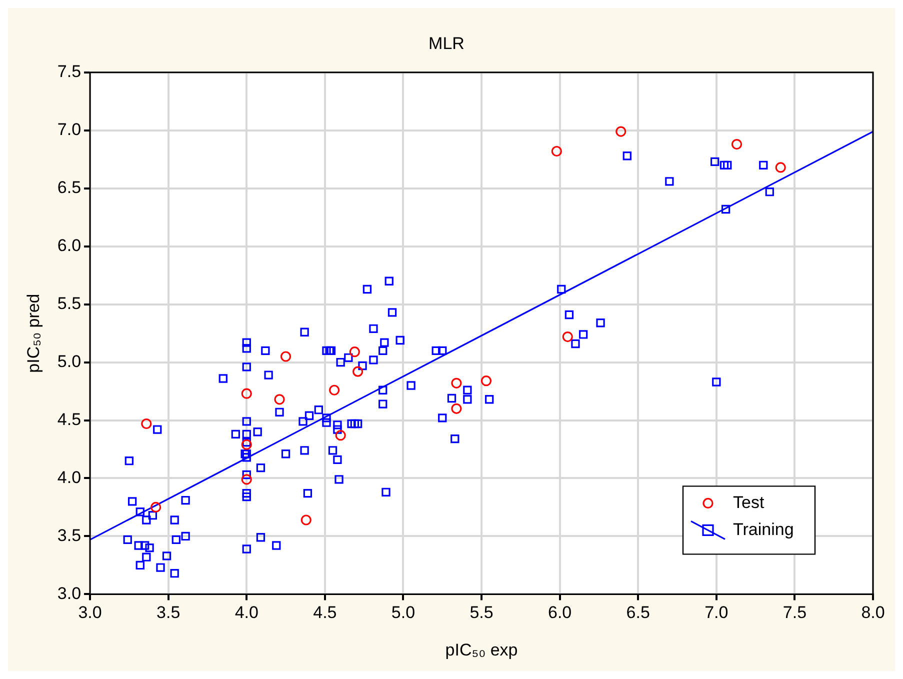 The image size is (903, 679). I want to click on y-tick-label: 7.0, so click(69, 130).